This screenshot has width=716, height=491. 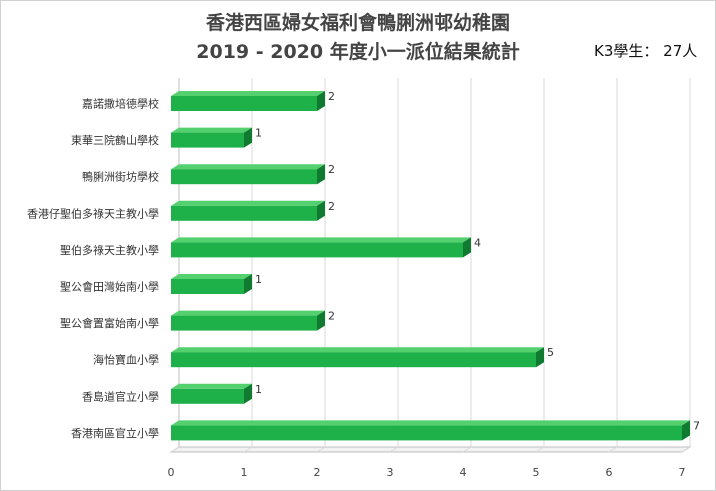 I want to click on category-label: 香島道官立小學, so click(x=120, y=396).